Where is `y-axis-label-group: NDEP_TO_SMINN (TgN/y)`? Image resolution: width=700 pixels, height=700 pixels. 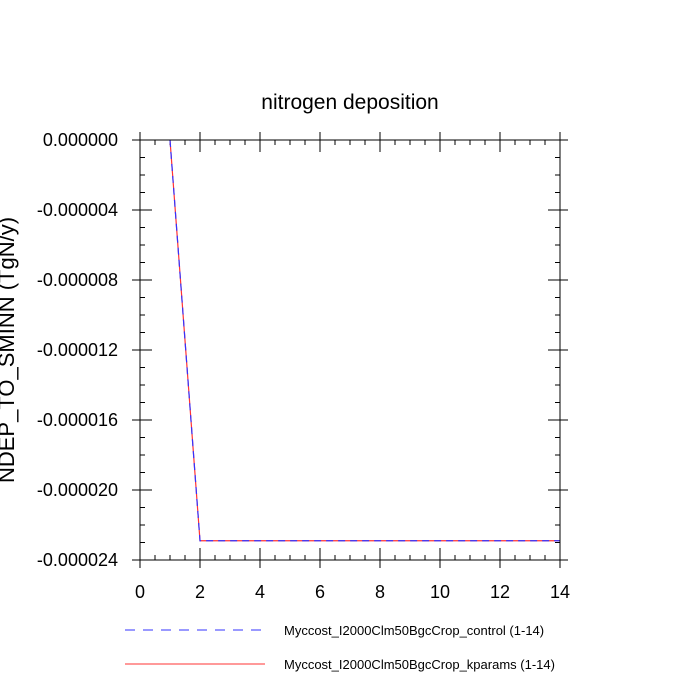 y-axis-label-group: NDEP_TO_SMINN (TgN/y) is located at coordinates (9, 350).